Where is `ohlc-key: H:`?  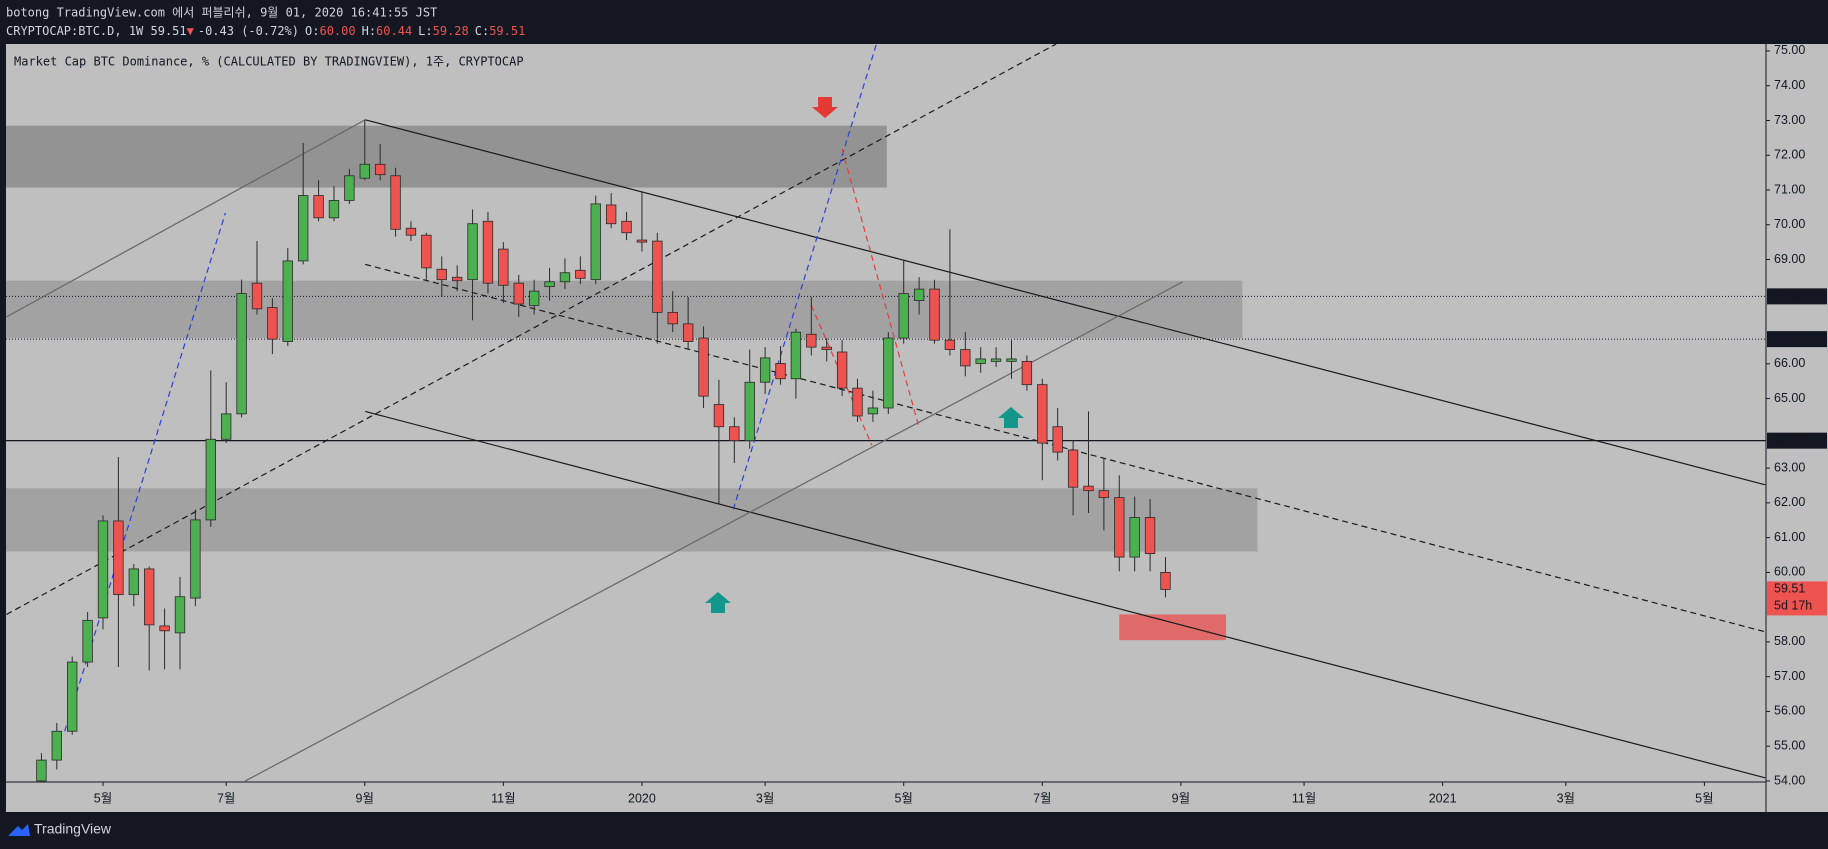 ohlc-key: H: is located at coordinates (369, 31).